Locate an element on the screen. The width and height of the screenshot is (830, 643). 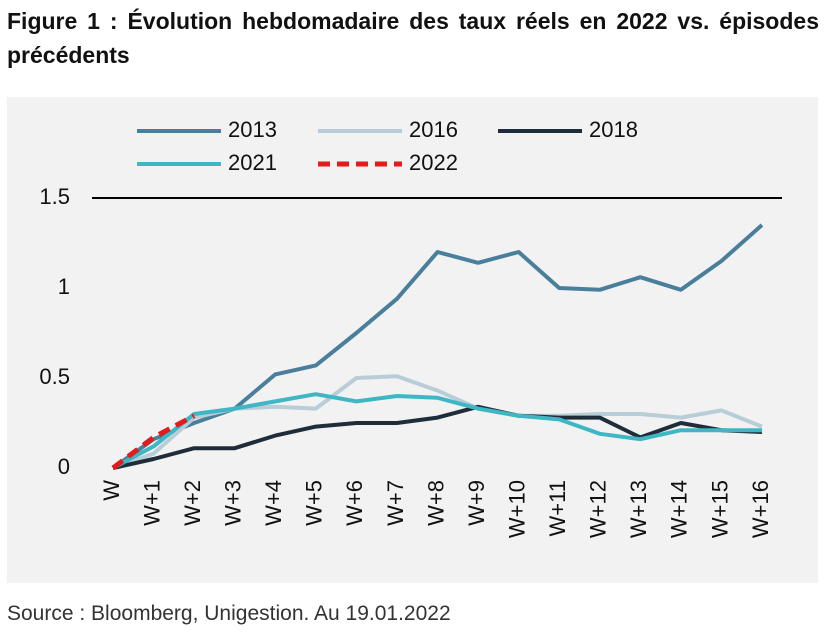
x-tick-label: W+11 is located at coordinates (557, 508).